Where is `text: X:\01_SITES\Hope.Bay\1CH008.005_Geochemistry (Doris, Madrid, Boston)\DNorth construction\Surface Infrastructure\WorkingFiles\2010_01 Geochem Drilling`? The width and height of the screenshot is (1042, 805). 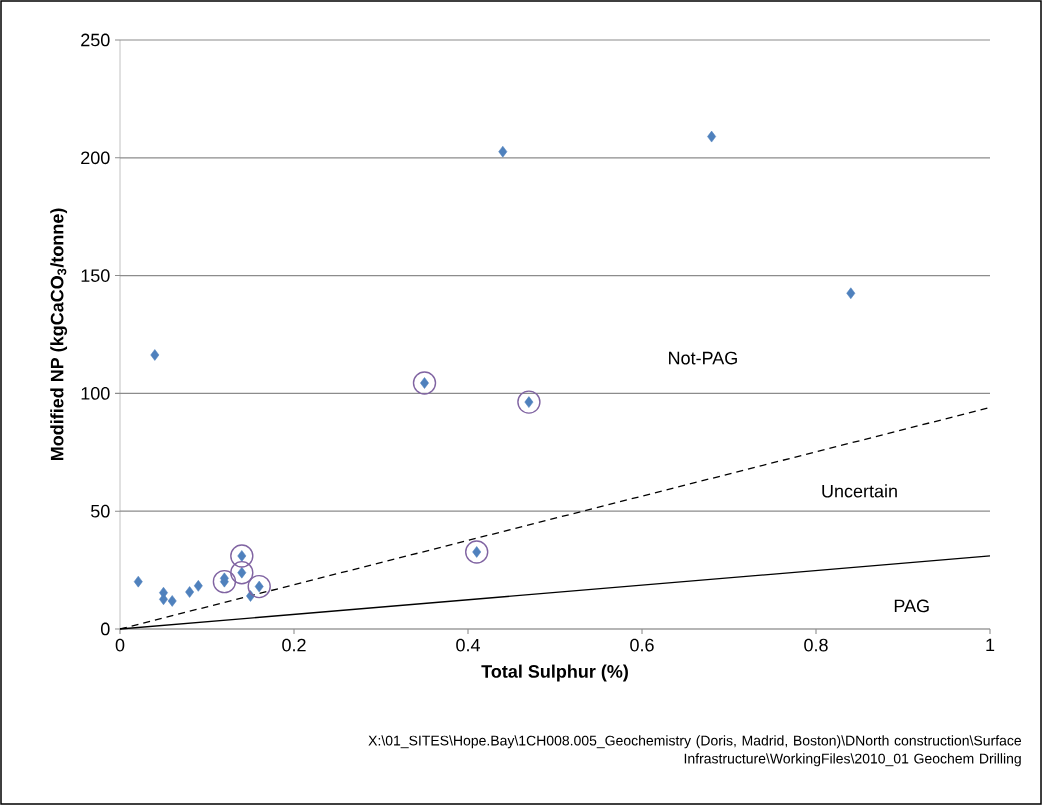 text: X:\01_SITES\Hope.Bay\1CH008.005_Geochemistry (Doris, Madrid, Boston)\DNorth construction\Surface Infrastructure\WorkingFiles\2010_01 Geochem Drilling is located at coordinates (695, 751).